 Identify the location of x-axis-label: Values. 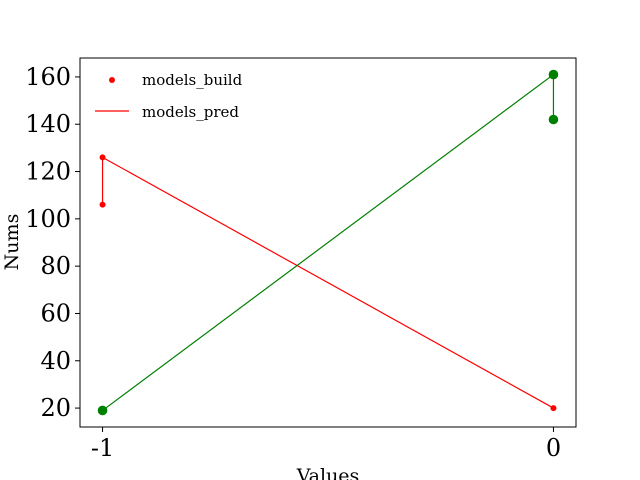
(328, 472).